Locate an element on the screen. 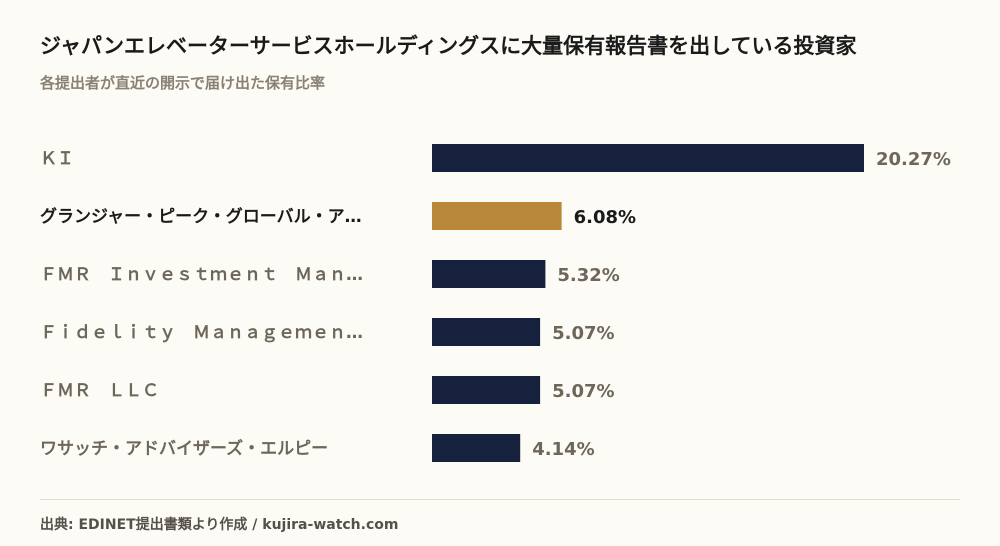 The width and height of the screenshot is (1000, 546). value-label: 20.27% is located at coordinates (913, 159).